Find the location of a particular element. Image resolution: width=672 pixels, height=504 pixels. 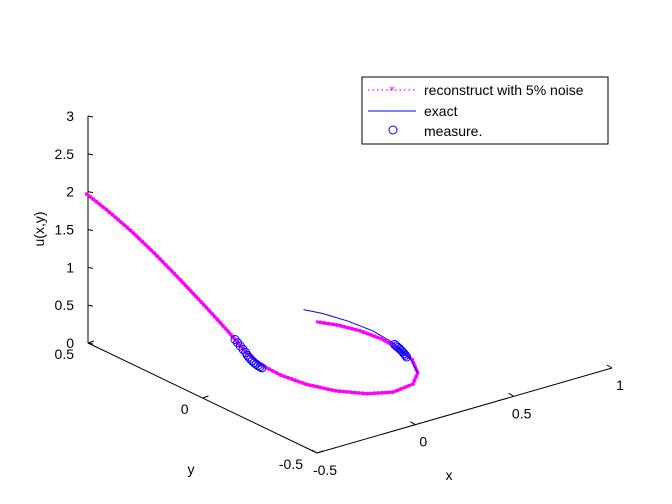

legend-star-reconstruct: * is located at coordinates (392, 90).